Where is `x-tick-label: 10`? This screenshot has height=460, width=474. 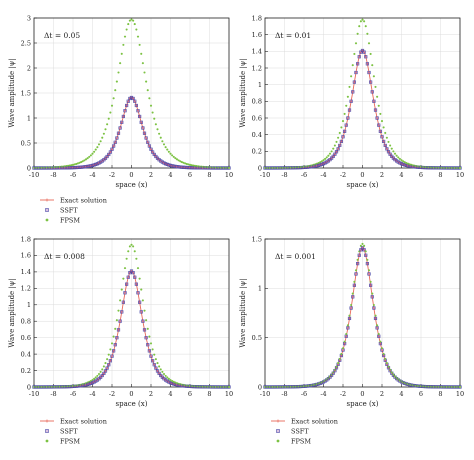 x-tick-label: 10 is located at coordinates (460, 394).